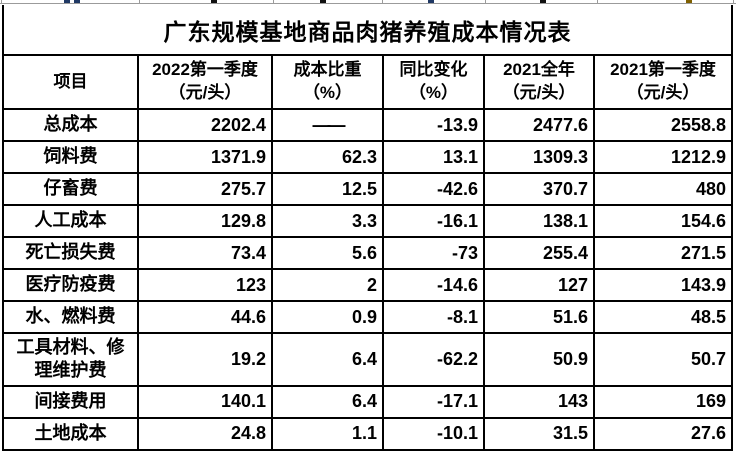  What do you see at coordinates (539, 253) in the screenshot?
I see `value-cell: 255.4` at bounding box center [539, 253].